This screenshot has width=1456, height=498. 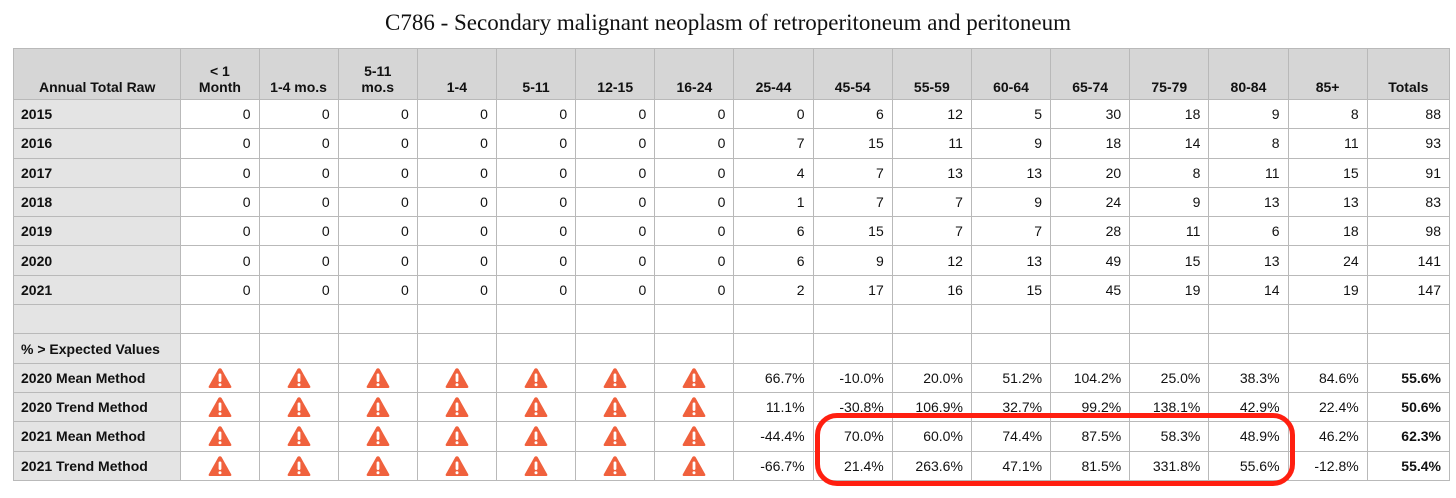 I want to click on total-cell: 93, so click(x=1408, y=143).